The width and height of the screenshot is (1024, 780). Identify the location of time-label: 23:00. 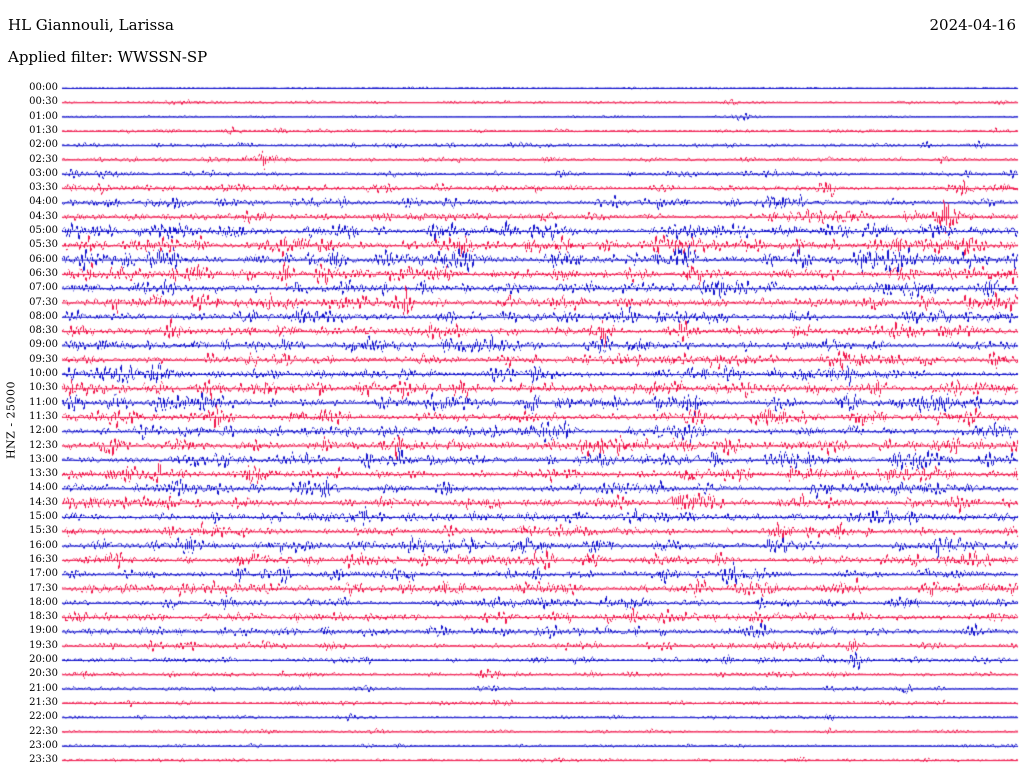
(43, 745).